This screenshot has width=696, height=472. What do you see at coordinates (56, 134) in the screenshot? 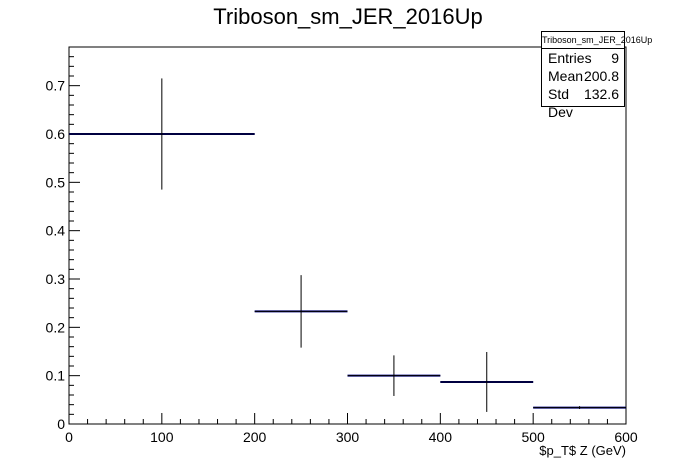
I see `y-tick-label: 0.6` at bounding box center [56, 134].